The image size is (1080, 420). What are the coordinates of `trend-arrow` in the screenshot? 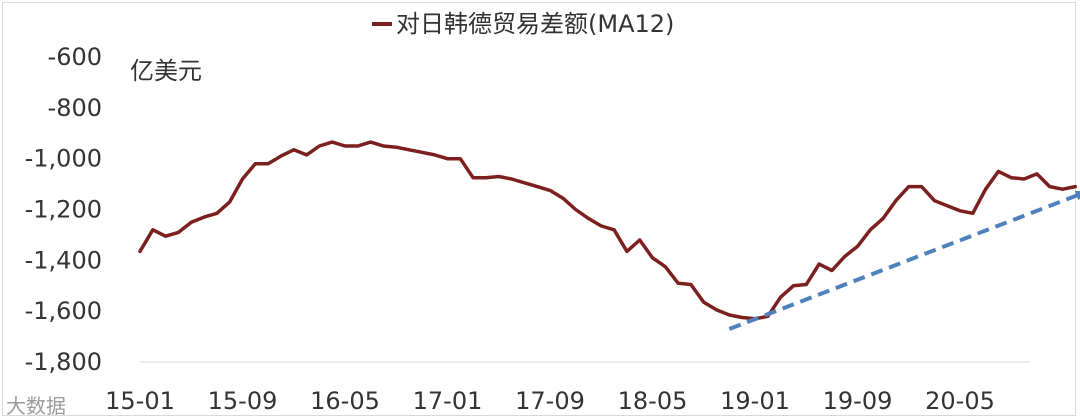 It's located at (904, 262).